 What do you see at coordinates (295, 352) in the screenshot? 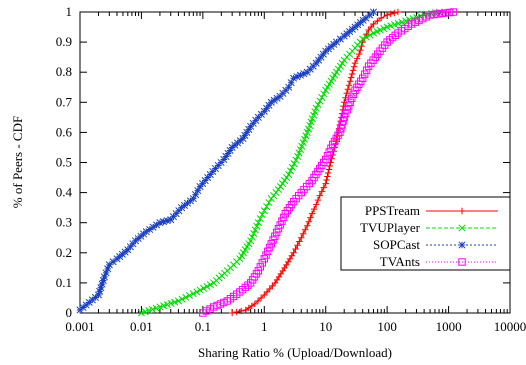
I see `x-axis-title: Sharing Ratio % (Upload/Download)` at bounding box center [295, 352].